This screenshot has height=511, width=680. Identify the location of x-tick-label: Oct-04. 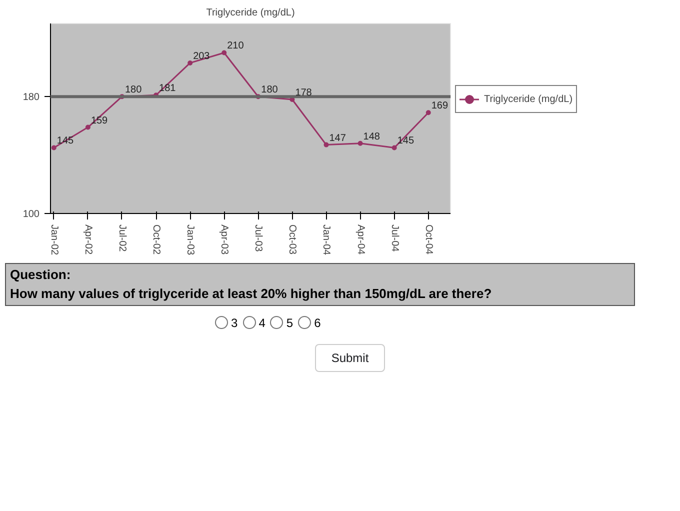
(428, 239).